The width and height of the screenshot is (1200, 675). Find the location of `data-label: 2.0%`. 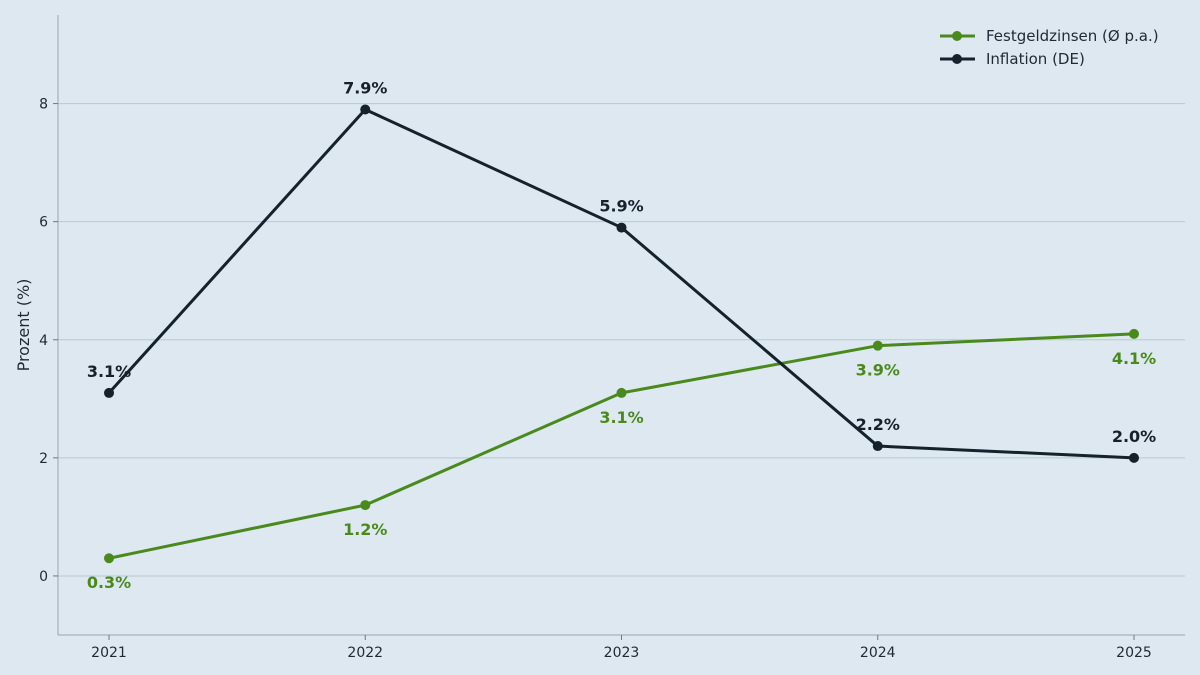

data-label: 2.0% is located at coordinates (1134, 436).